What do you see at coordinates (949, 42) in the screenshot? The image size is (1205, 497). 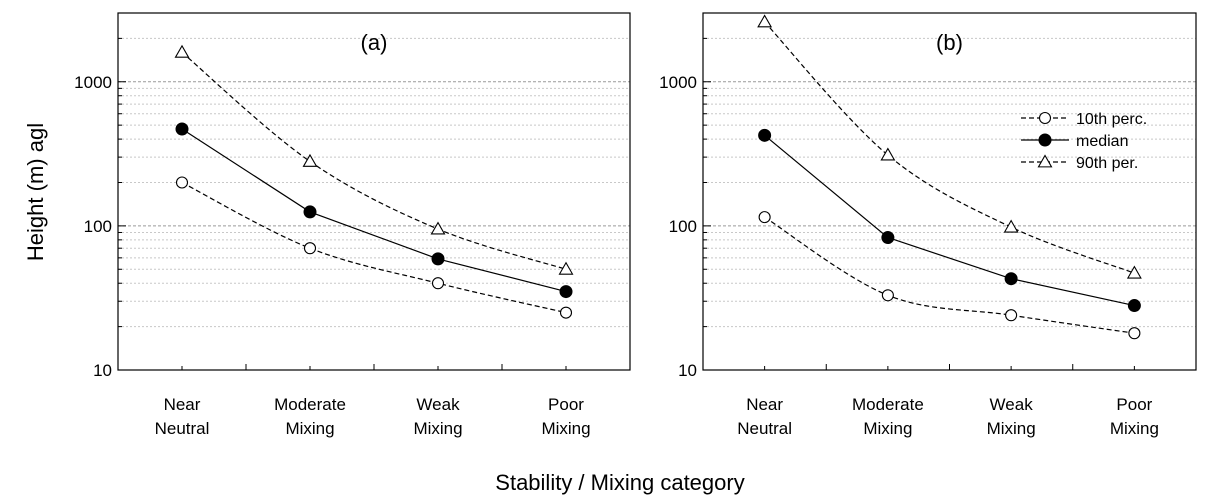 I see `panel-label: (b)` at bounding box center [949, 42].